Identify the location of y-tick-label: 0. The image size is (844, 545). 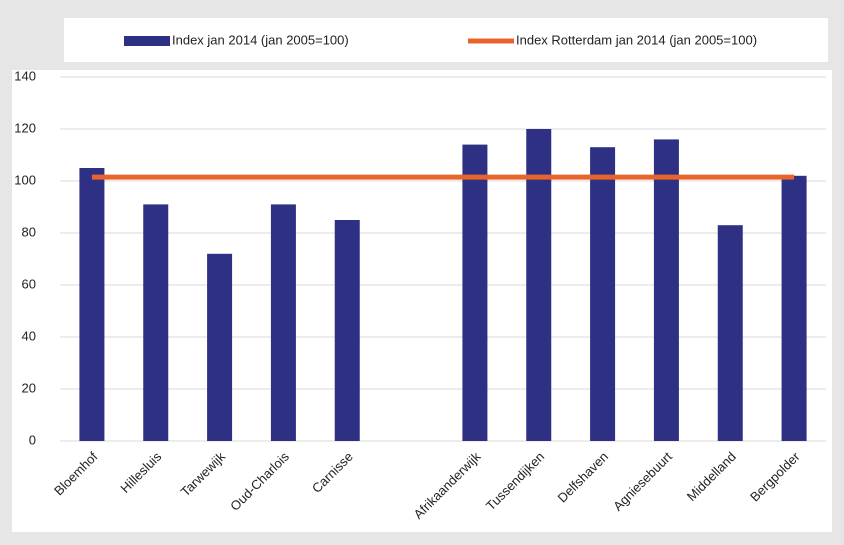
(32, 439).